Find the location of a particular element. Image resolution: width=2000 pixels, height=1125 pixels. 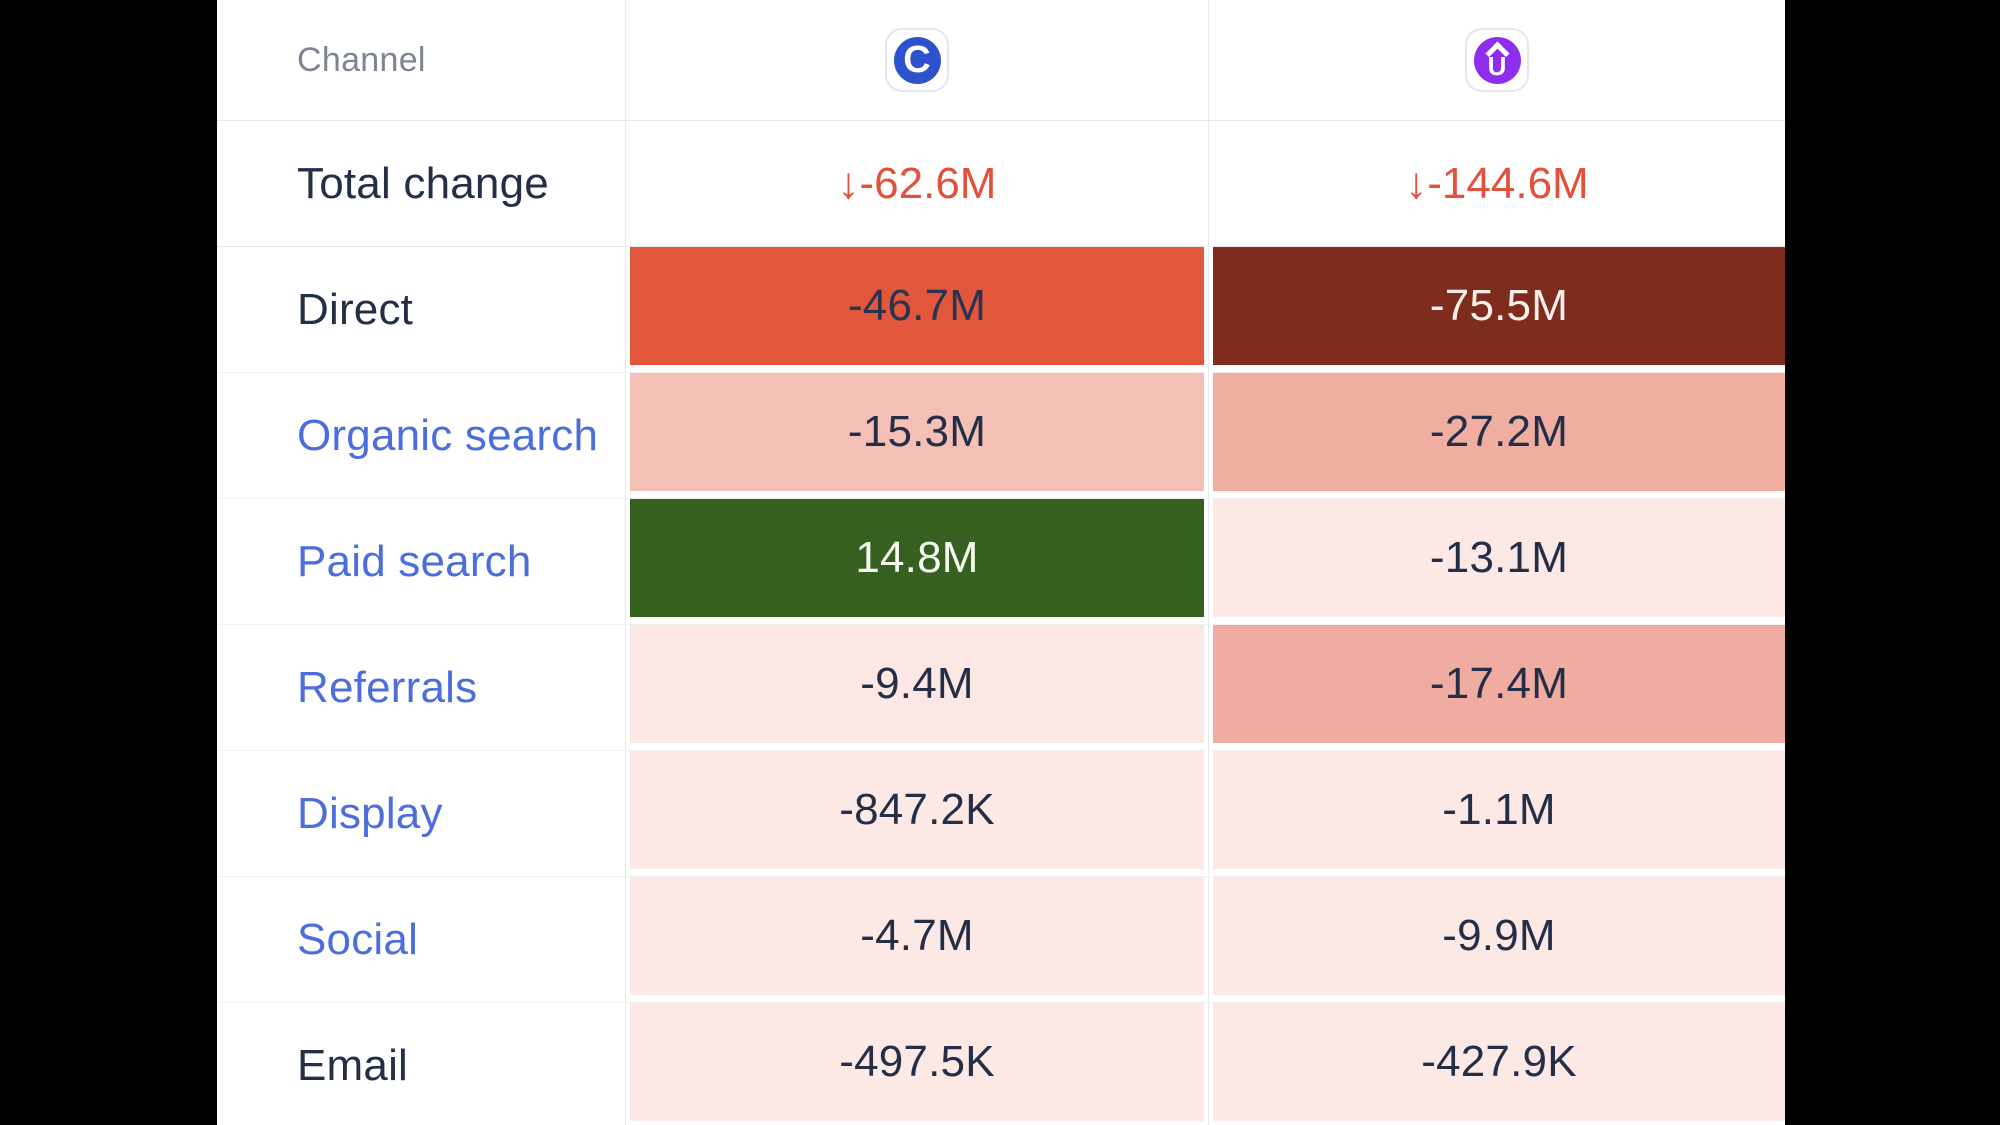

letterbox-left is located at coordinates (108, 562).